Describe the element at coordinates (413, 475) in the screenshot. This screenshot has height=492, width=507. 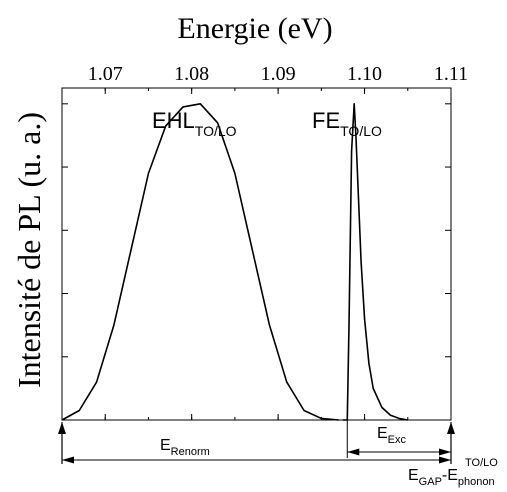
I see `annotation-e-gap-main: E` at that location.